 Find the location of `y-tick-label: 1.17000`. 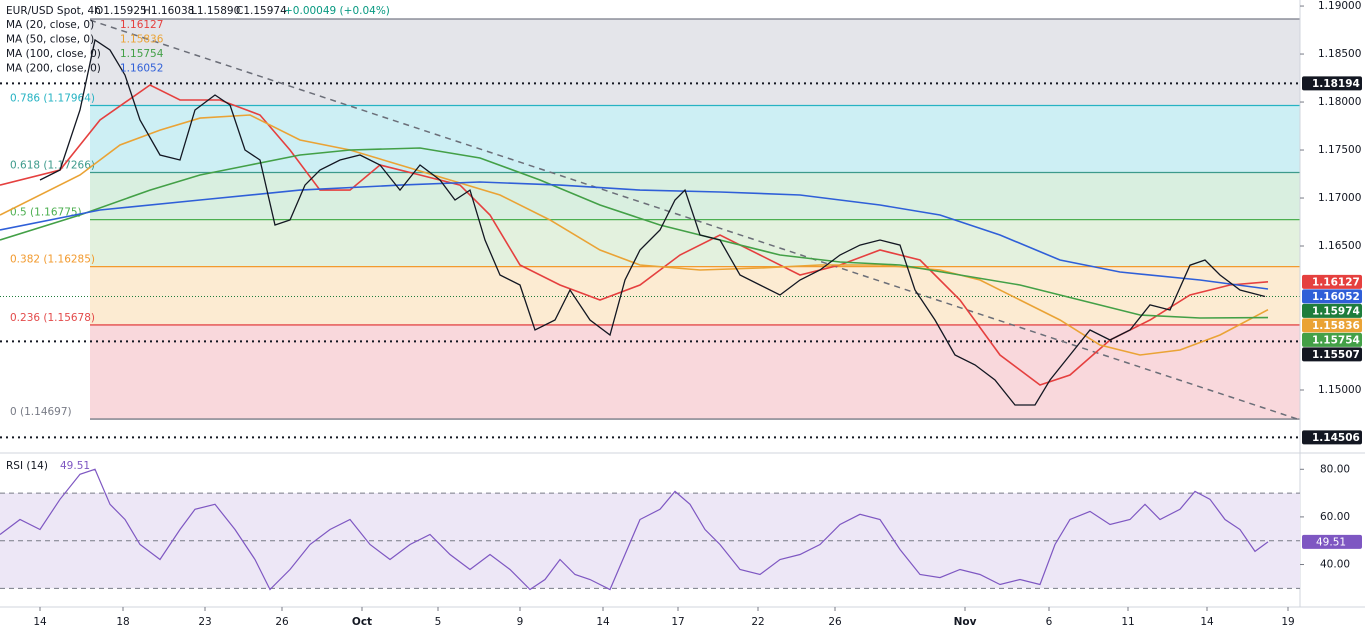

y-tick-label: 1.17000 is located at coordinates (1339, 198).